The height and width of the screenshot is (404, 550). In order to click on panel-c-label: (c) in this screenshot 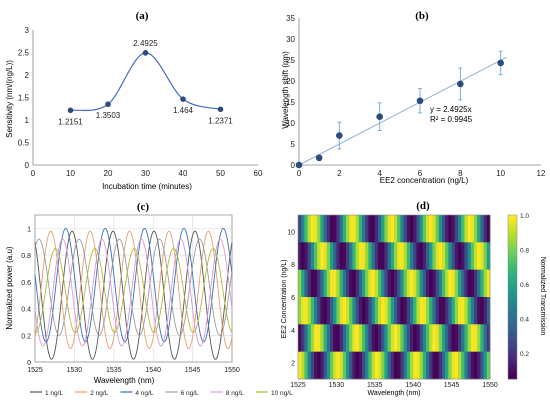, I will do `click(143, 207)`.